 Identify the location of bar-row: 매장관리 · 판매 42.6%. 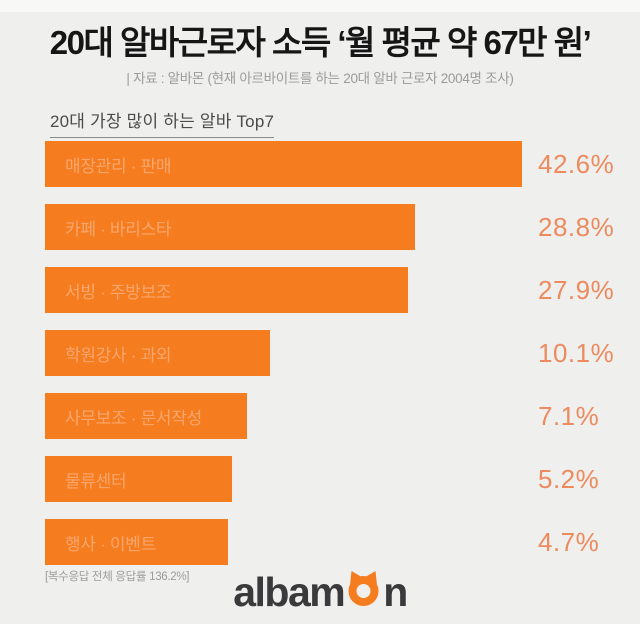
(342, 164).